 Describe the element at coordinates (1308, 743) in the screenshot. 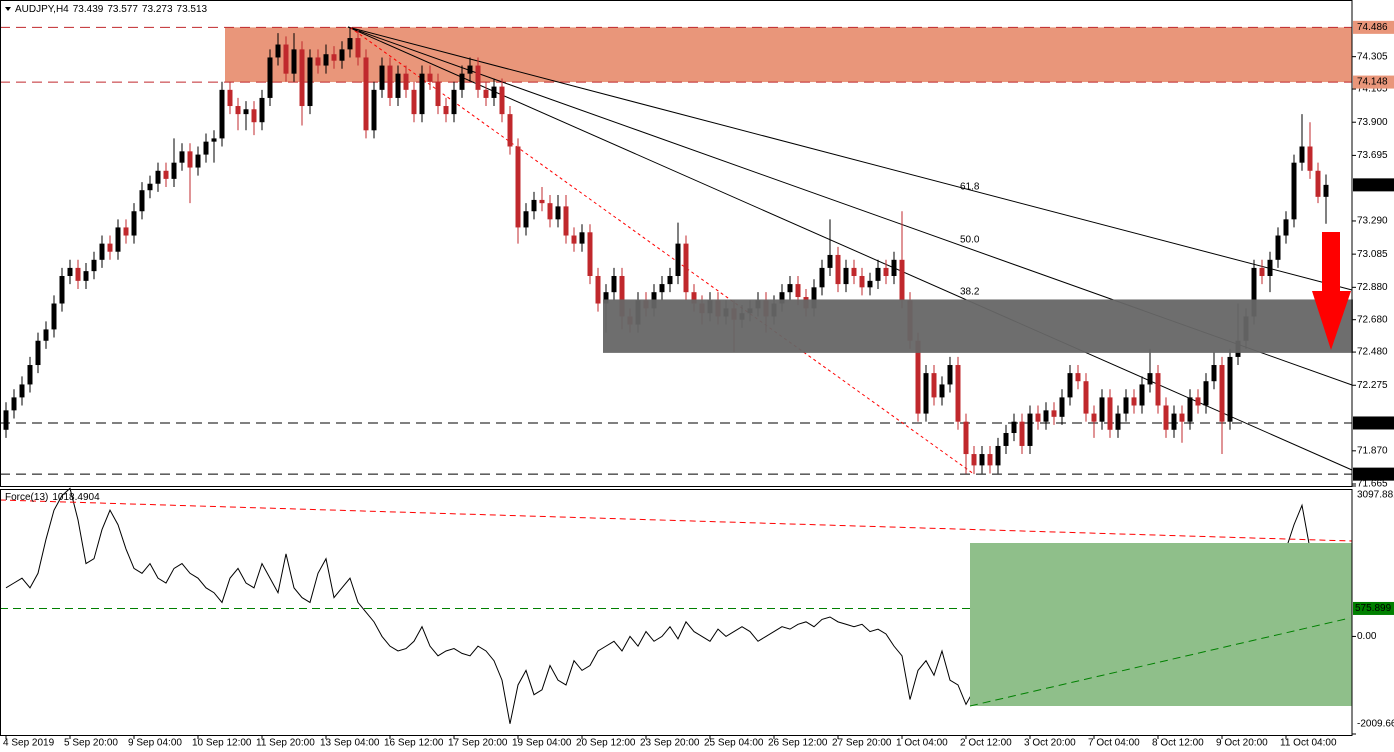

I see `x-tick-label: 11 Oct 04:00` at that location.